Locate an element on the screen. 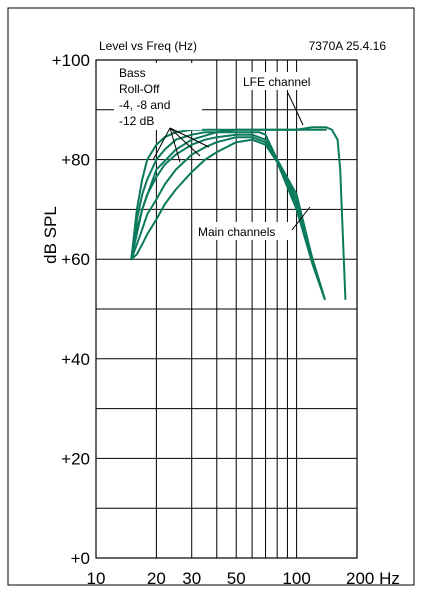 The image size is (422, 593). bass-rolloff-line4: -12 dB is located at coordinates (136, 121).